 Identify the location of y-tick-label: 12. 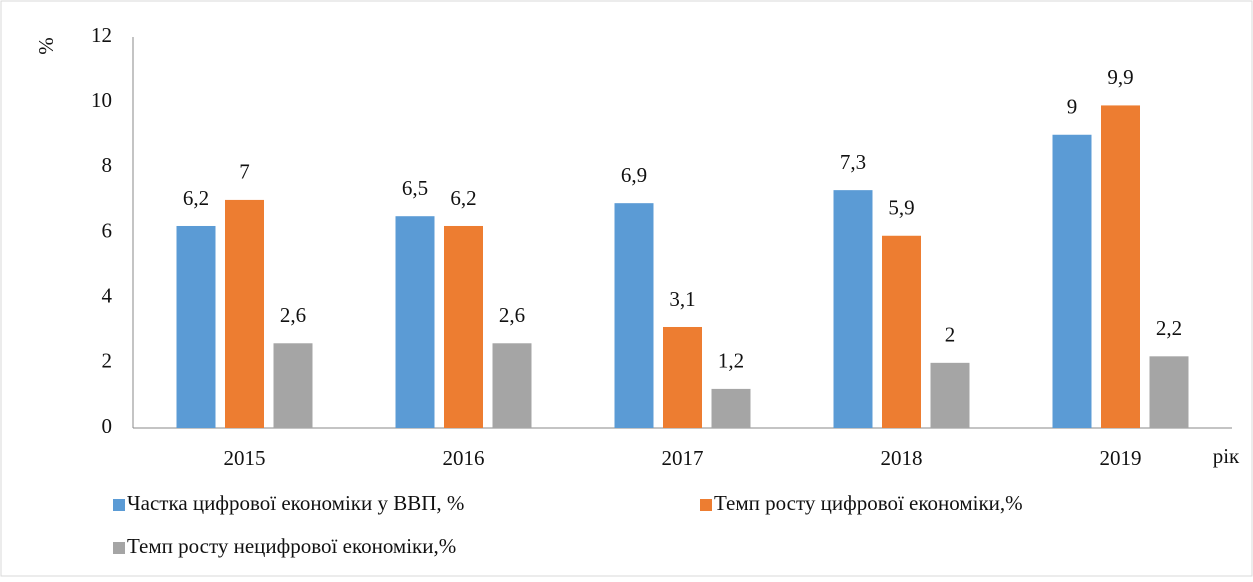
(101, 35).